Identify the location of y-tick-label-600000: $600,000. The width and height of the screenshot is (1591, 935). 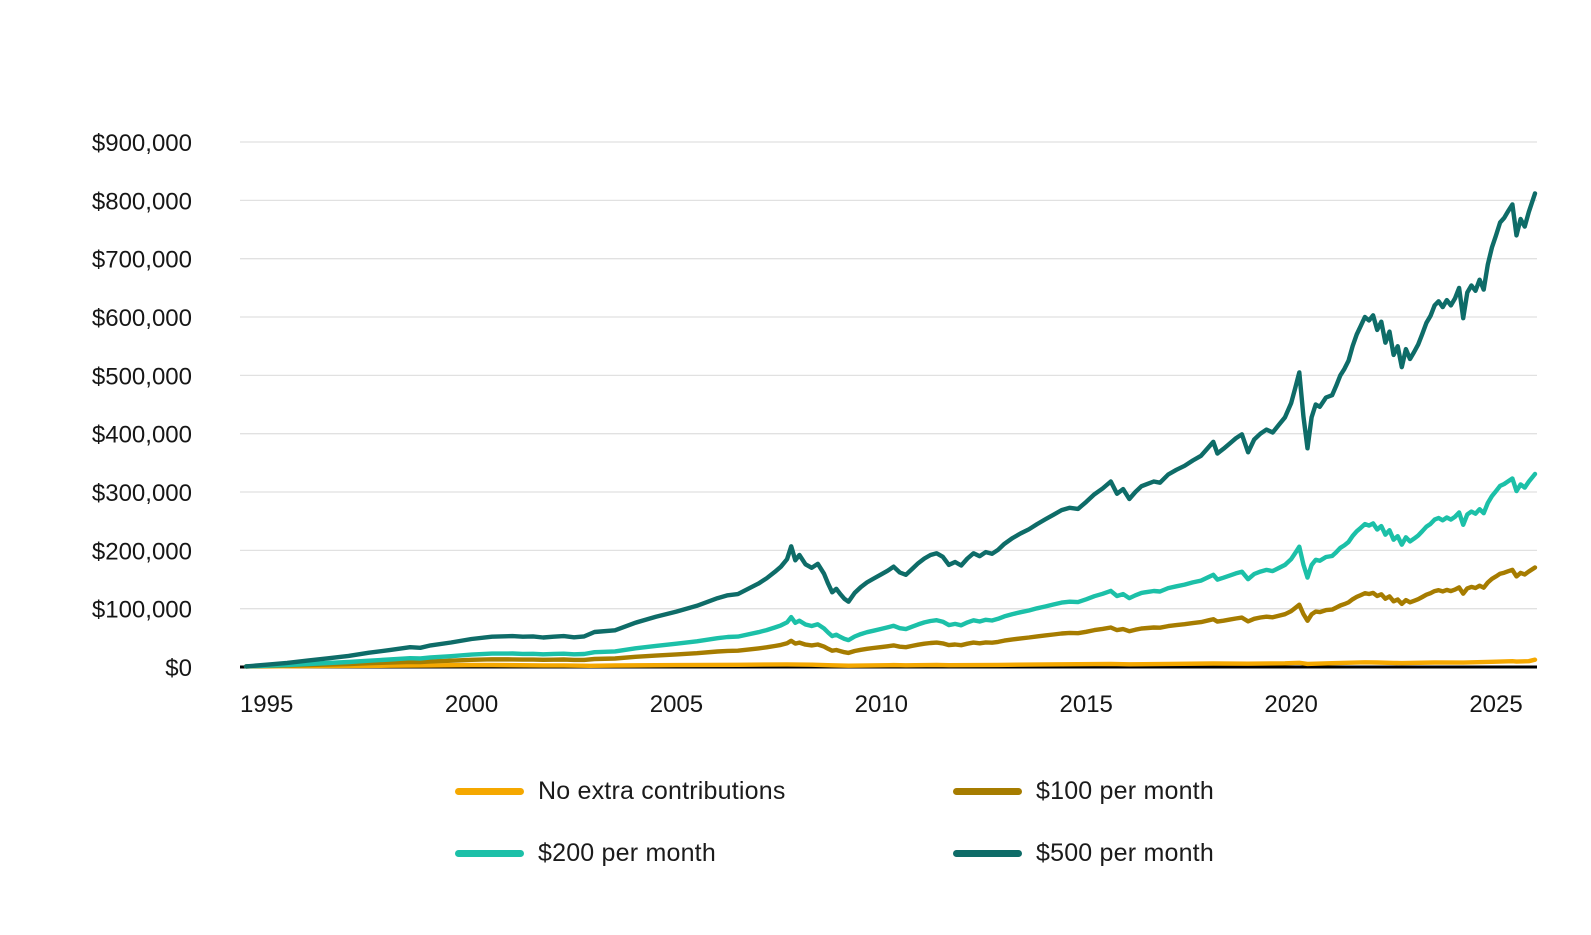
(142, 318).